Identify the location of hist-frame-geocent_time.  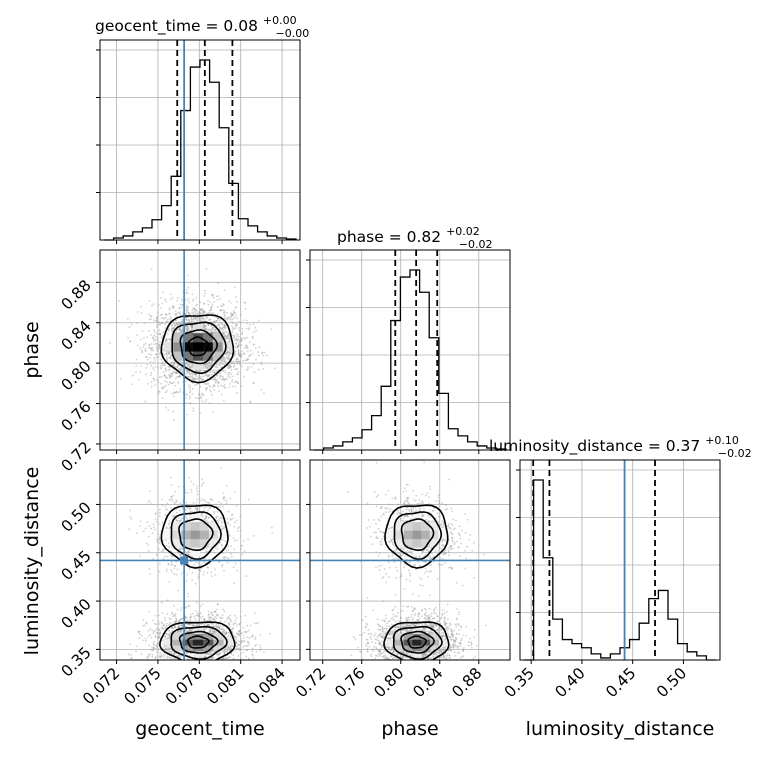
(200, 140).